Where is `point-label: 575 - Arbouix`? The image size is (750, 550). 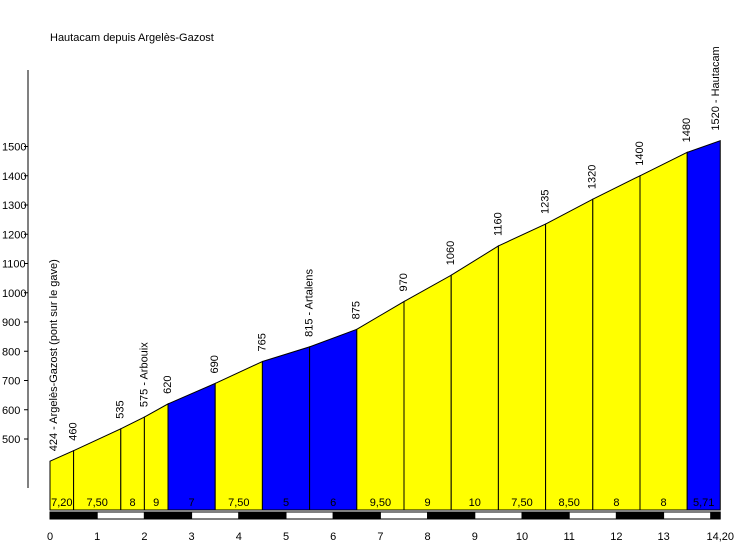
point-label: 575 - Arbouix is located at coordinates (144, 374).